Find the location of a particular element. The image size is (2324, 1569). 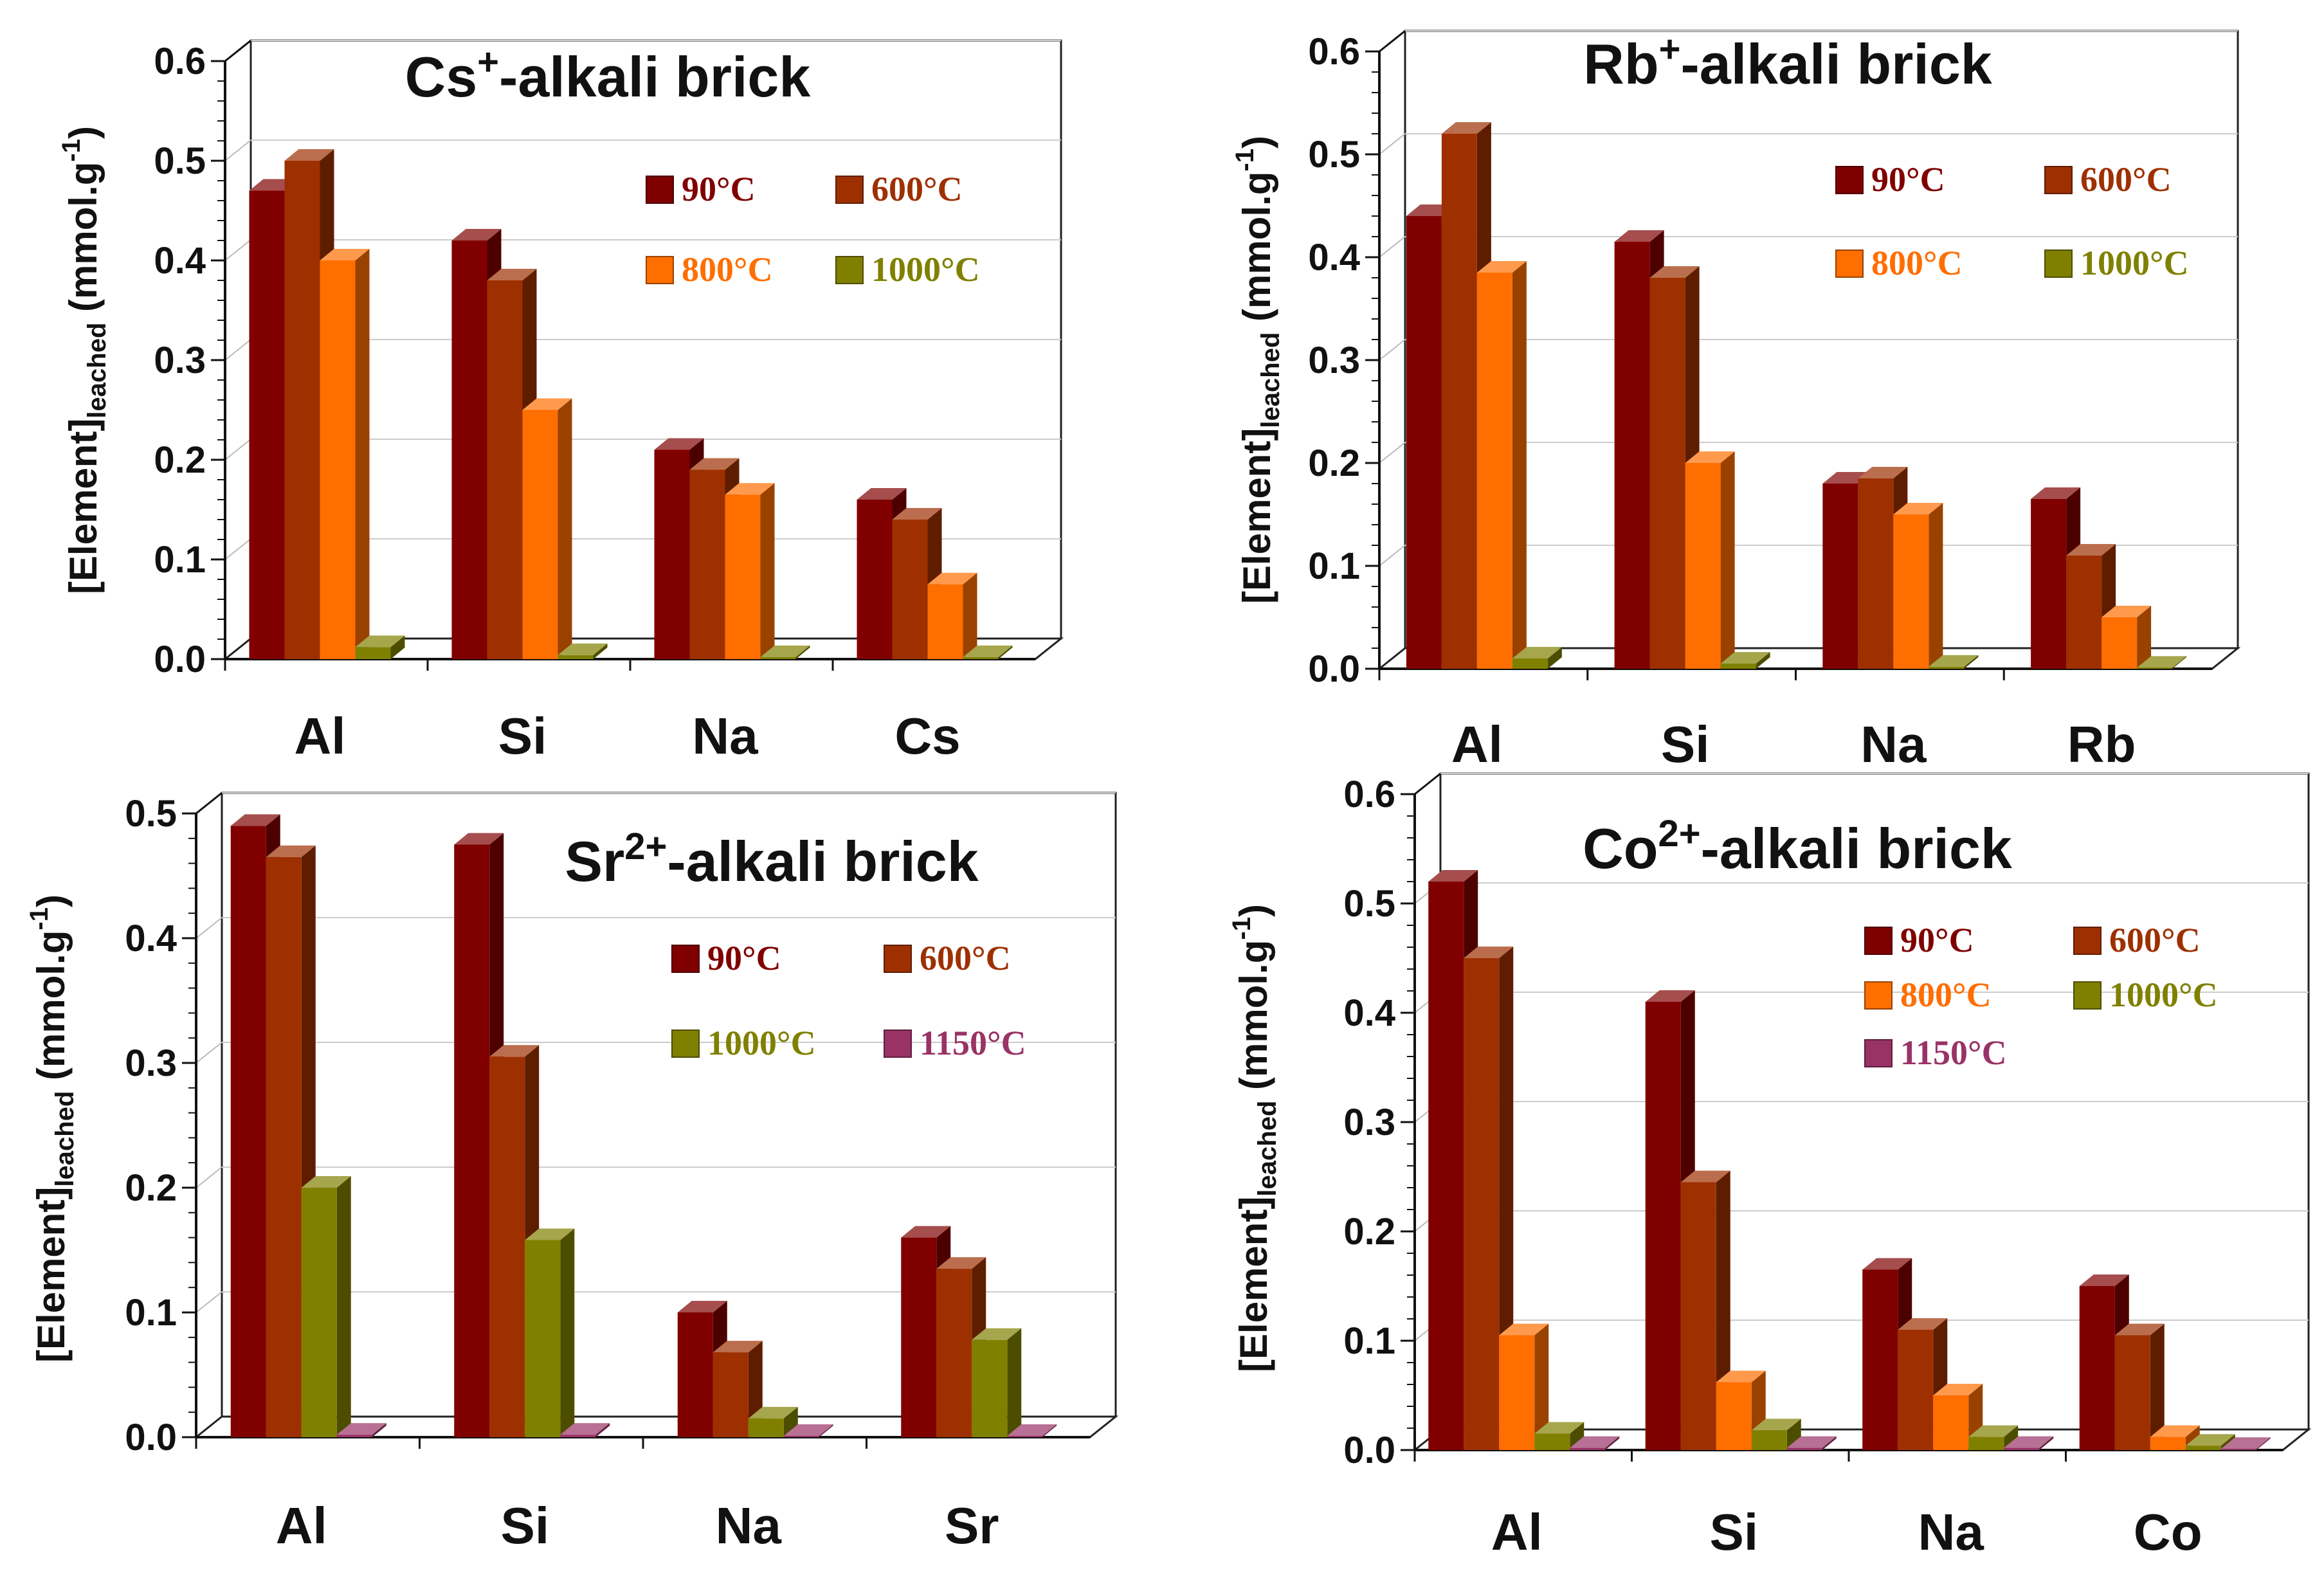

bar-na-1150C is located at coordinates (808, 1430).